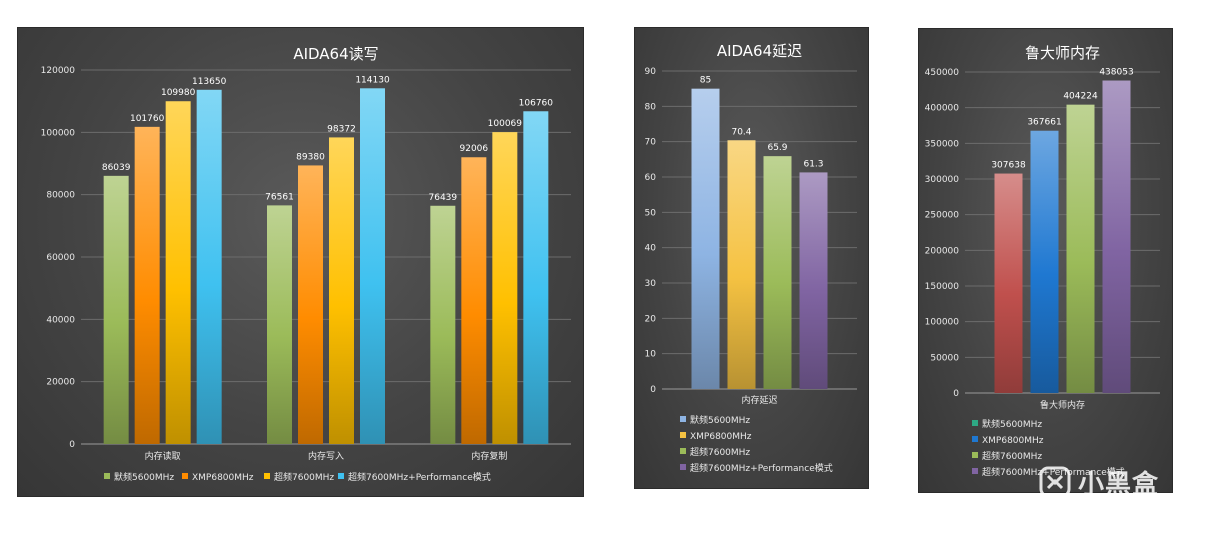 The image size is (1216, 534). I want to click on data-label: 404224, so click(1080, 97).